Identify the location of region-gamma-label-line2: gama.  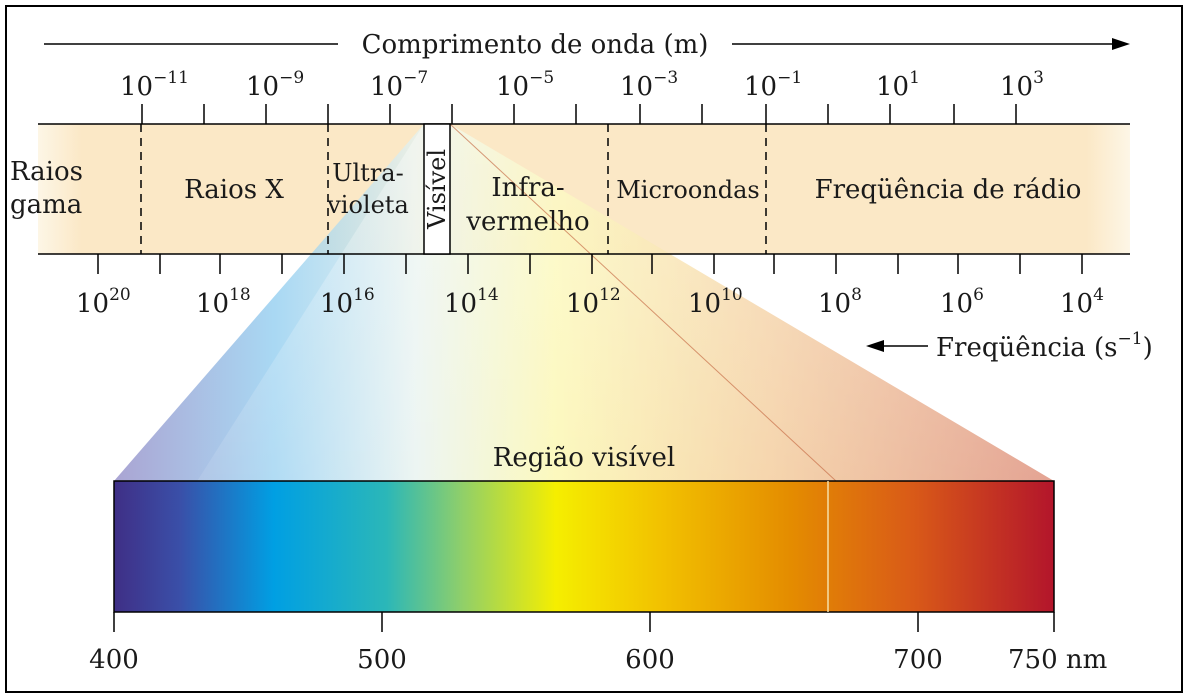
(46, 205).